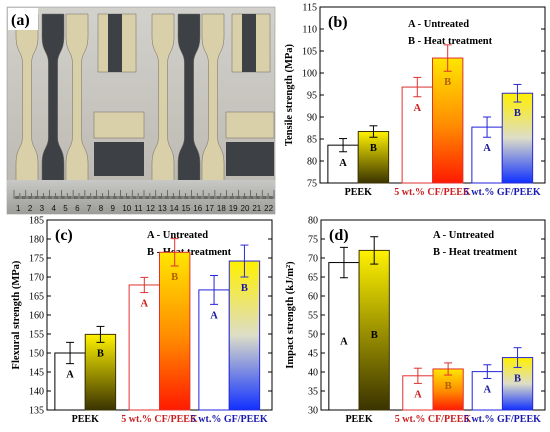  I want to click on y-tick-label: 170, so click(36, 278).